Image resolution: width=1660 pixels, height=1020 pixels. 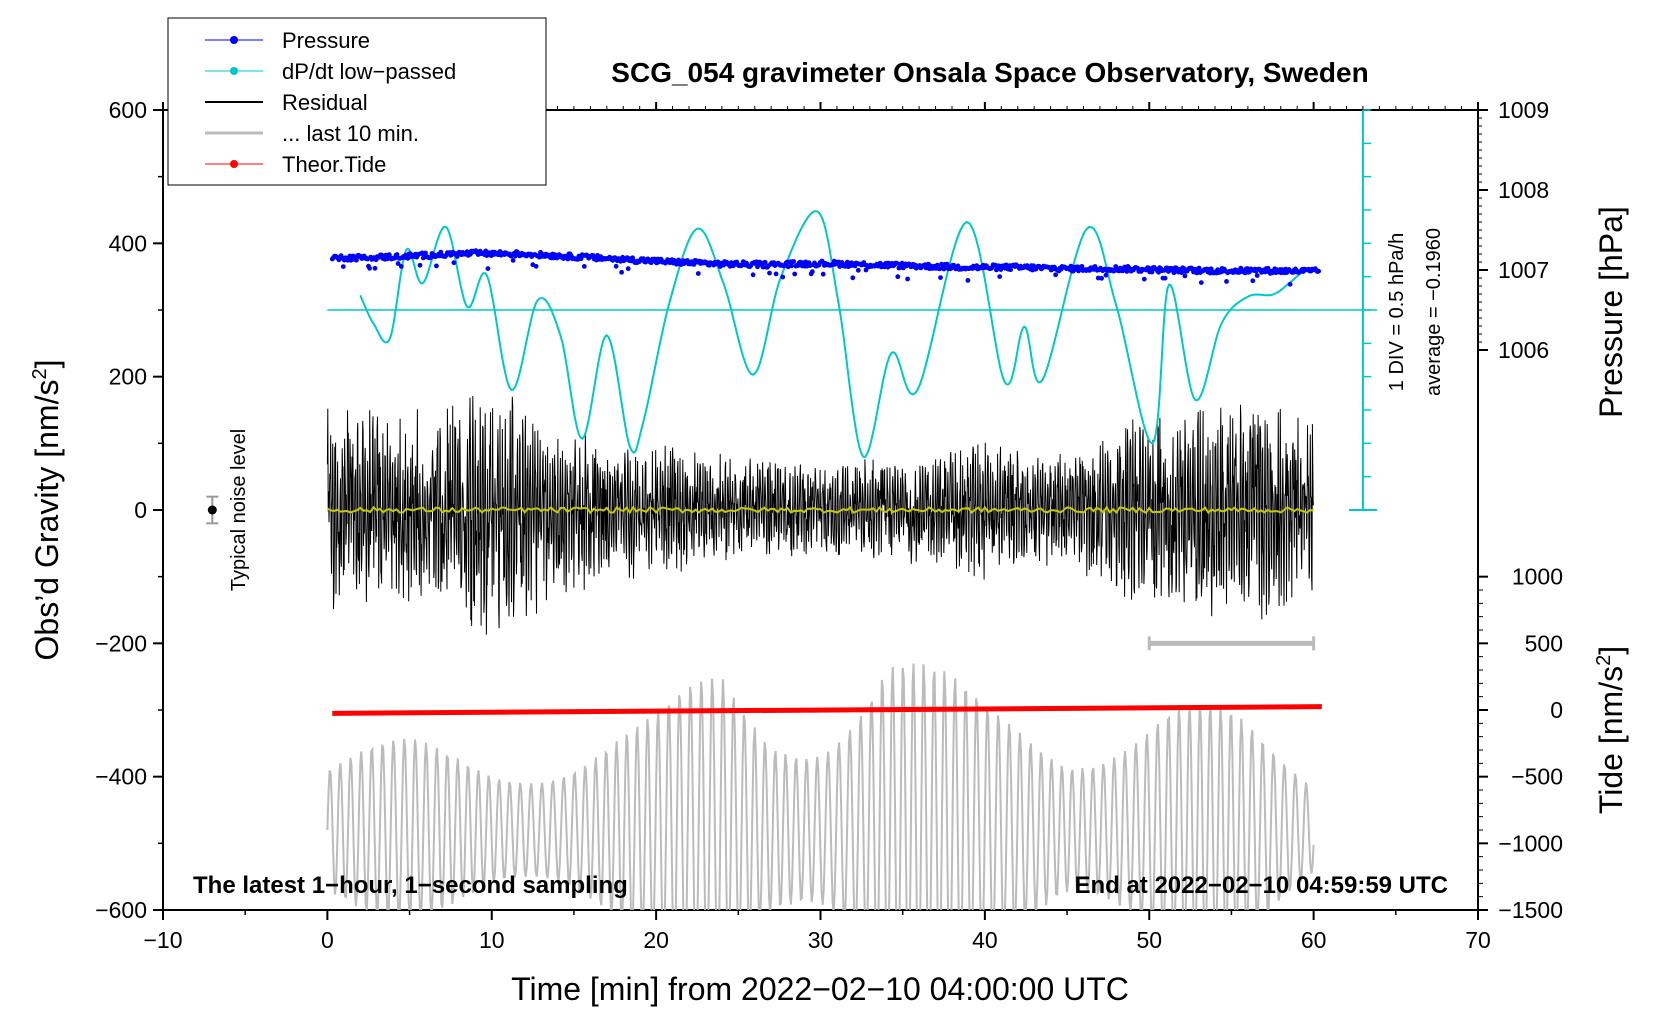 I want to click on residual-smoothed-trace, so click(x=820, y=510).